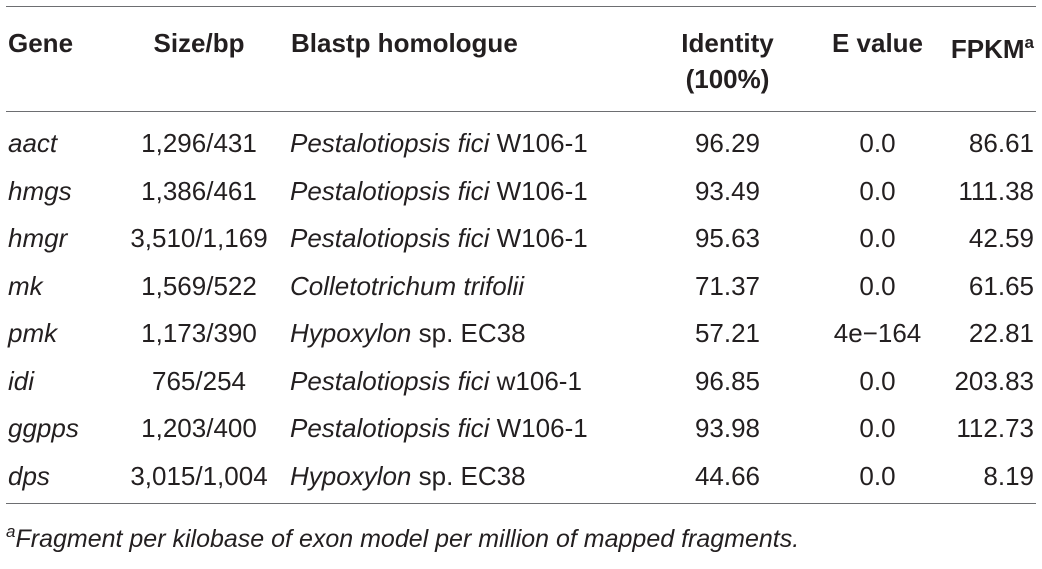  Describe the element at coordinates (199, 43) in the screenshot. I see `header-size: Size/bp` at that location.